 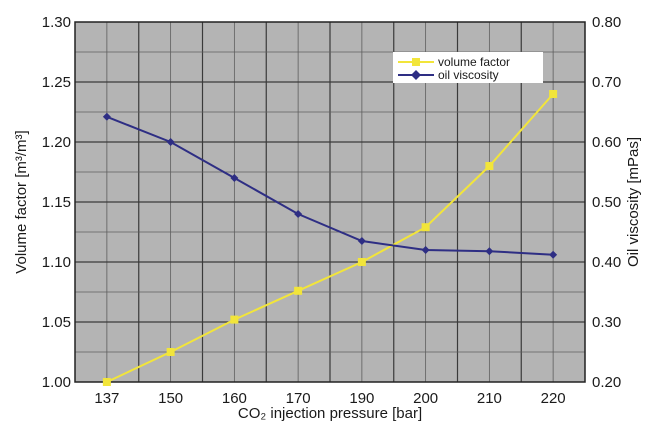 I want to click on left-tick-label: 1.30, so click(x=56, y=22).